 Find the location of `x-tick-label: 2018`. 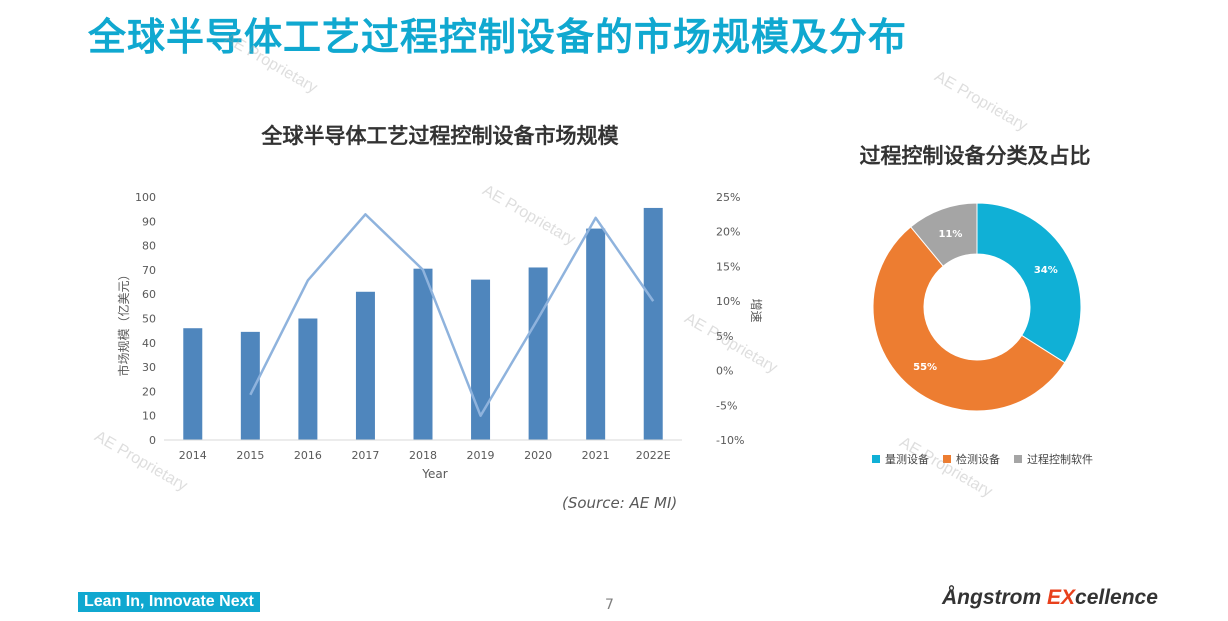

x-tick-label: 2018 is located at coordinates (423, 455).